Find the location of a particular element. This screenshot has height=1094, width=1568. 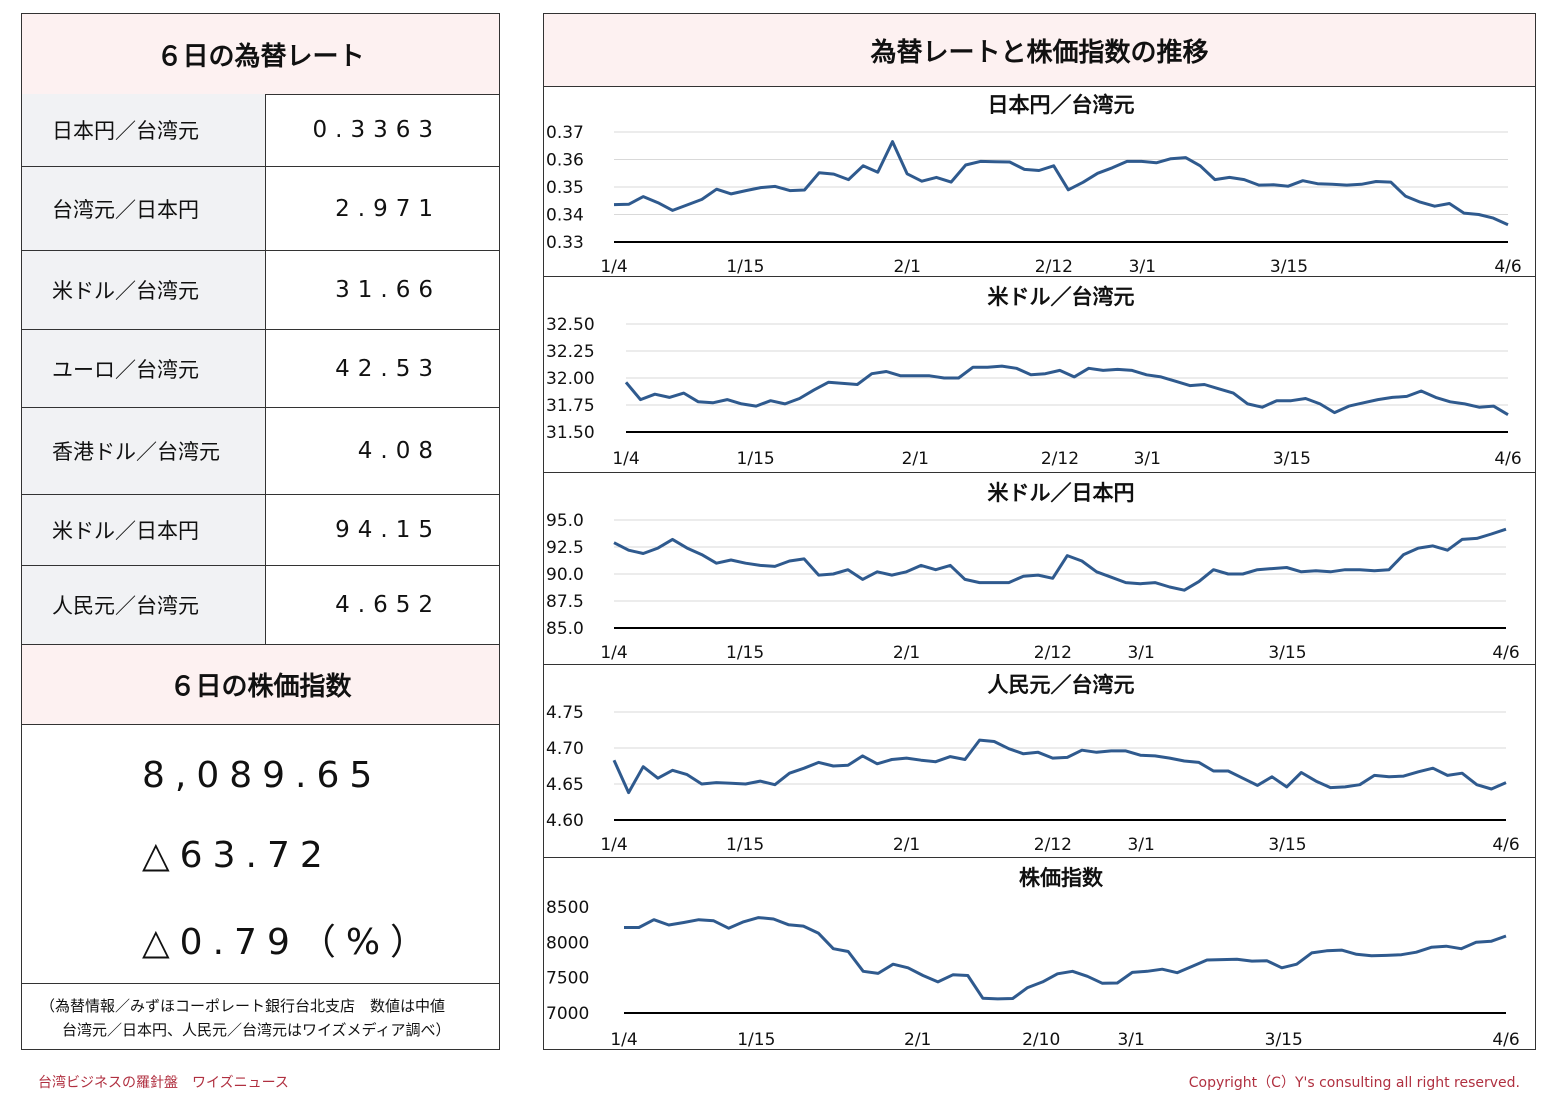

y-tick-label: 95.0 is located at coordinates (565, 521).